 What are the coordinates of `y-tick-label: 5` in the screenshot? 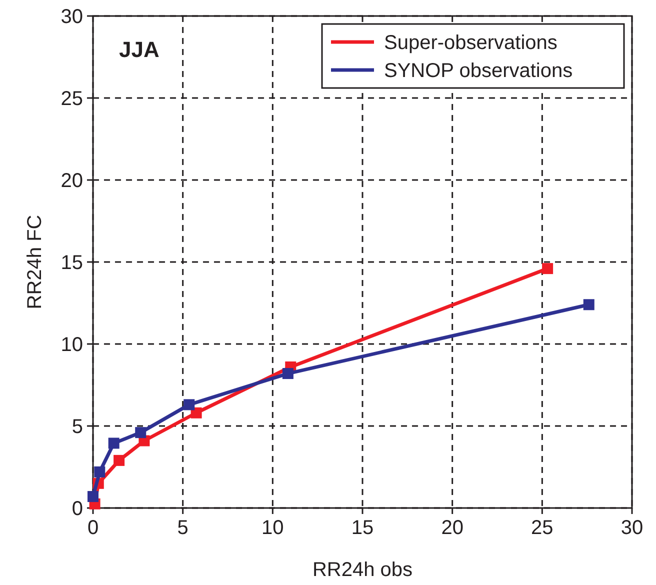 It's located at (77, 427).